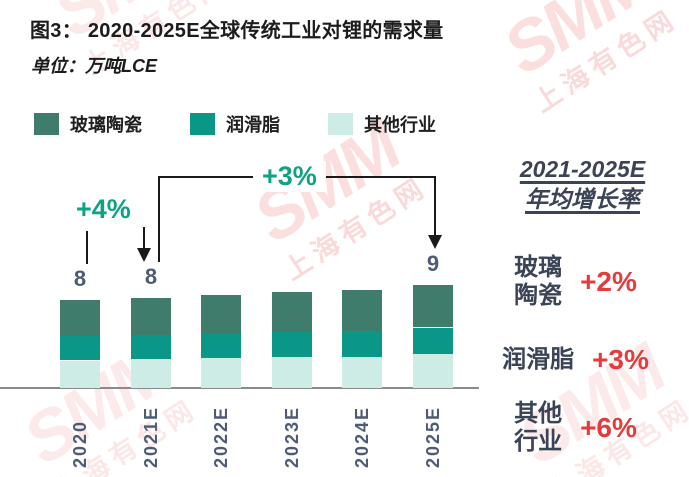 This screenshot has height=477, width=689. What do you see at coordinates (239, 388) in the screenshot?
I see `x-axis-line` at bounding box center [239, 388].